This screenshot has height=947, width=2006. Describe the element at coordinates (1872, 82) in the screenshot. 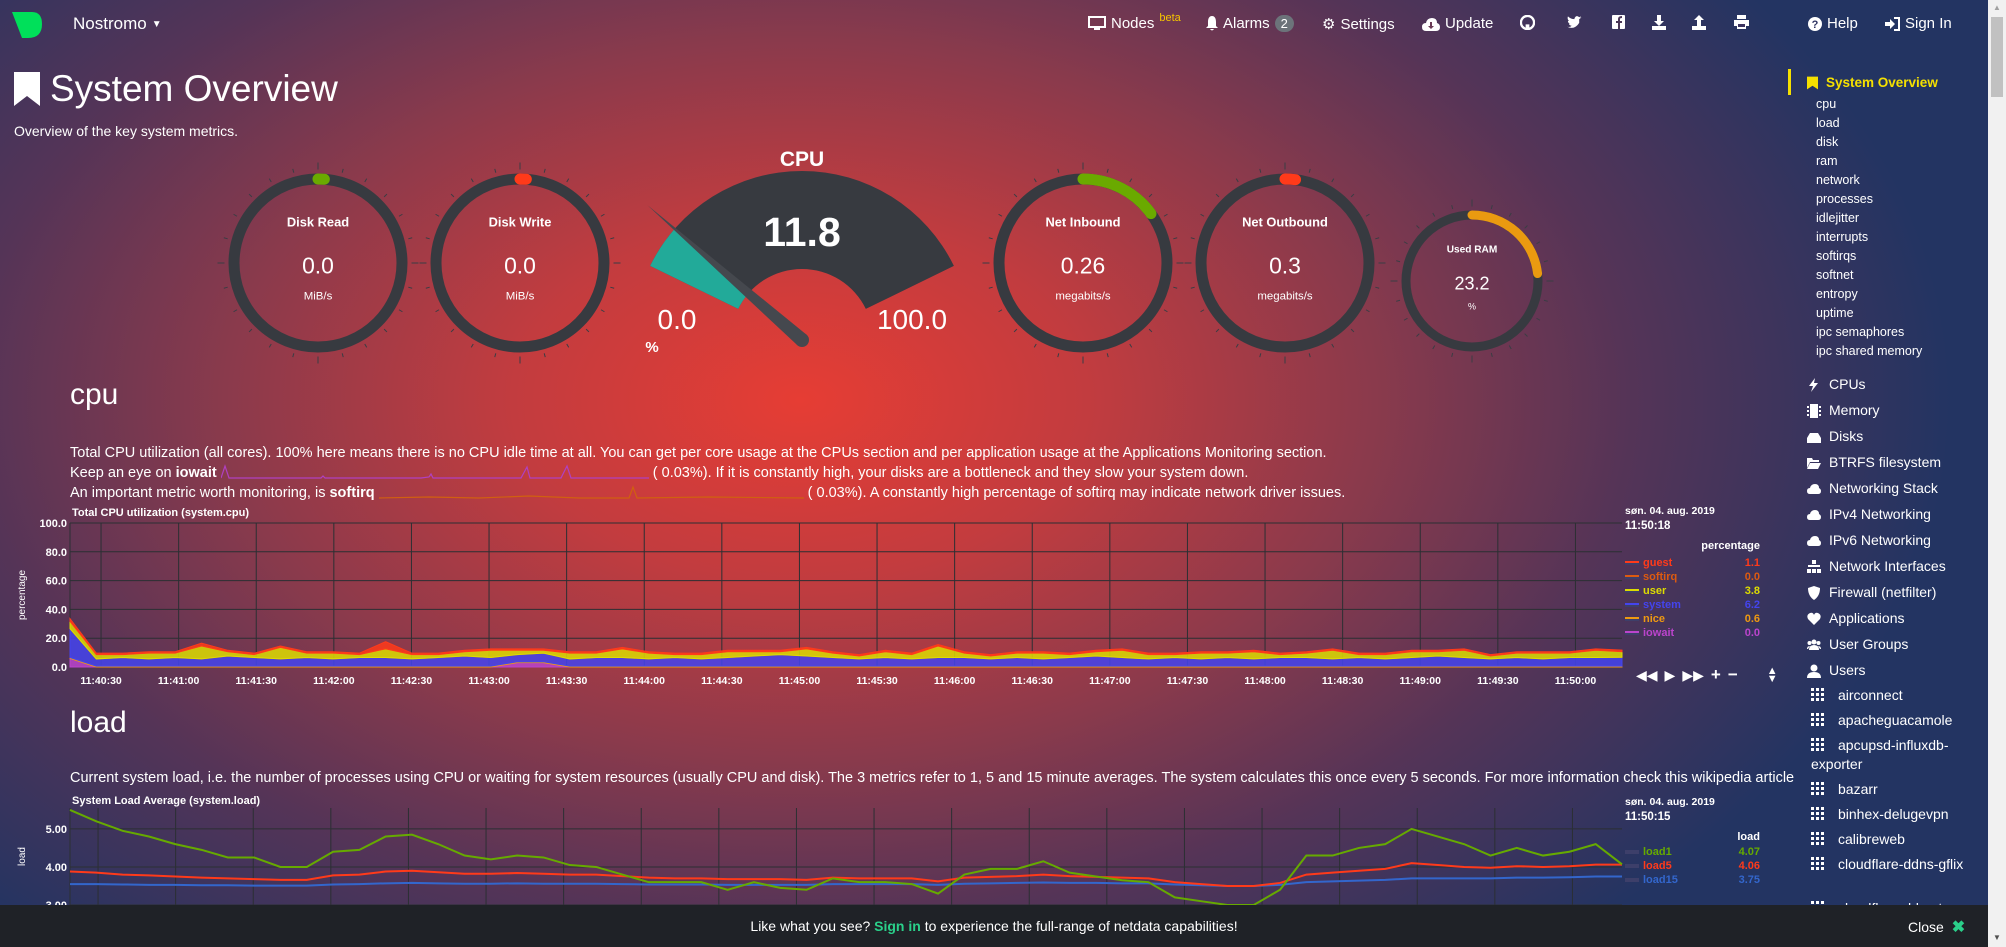

I see `sidebar-item-system-overview: System Overview` at that location.